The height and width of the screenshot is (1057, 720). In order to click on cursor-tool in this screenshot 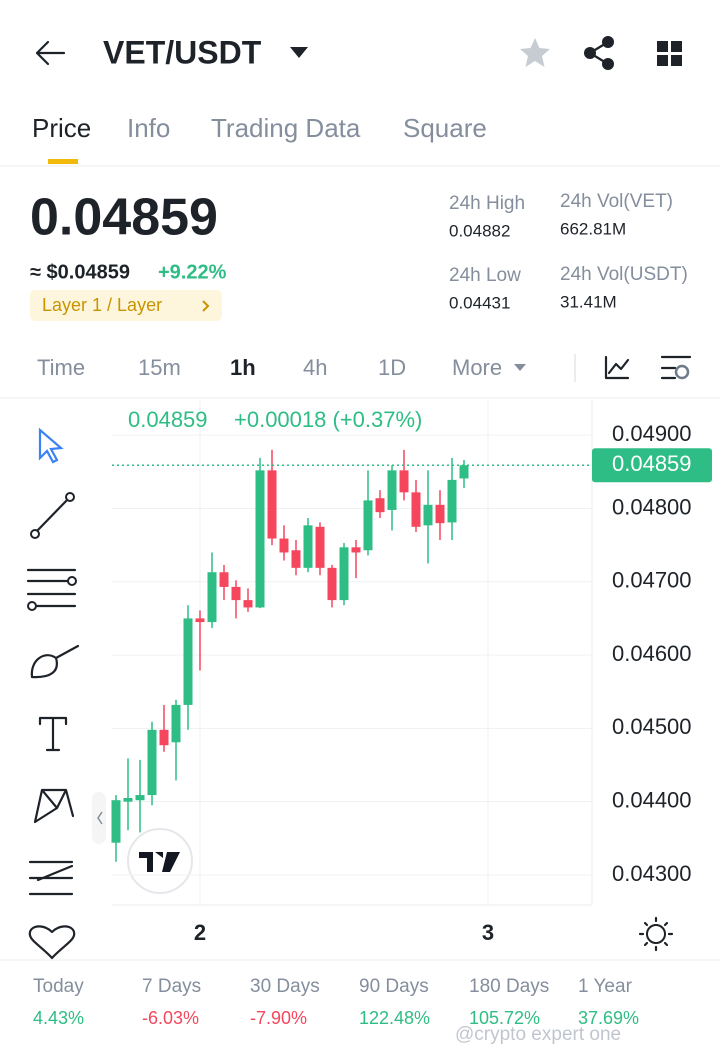, I will do `click(51, 445)`.